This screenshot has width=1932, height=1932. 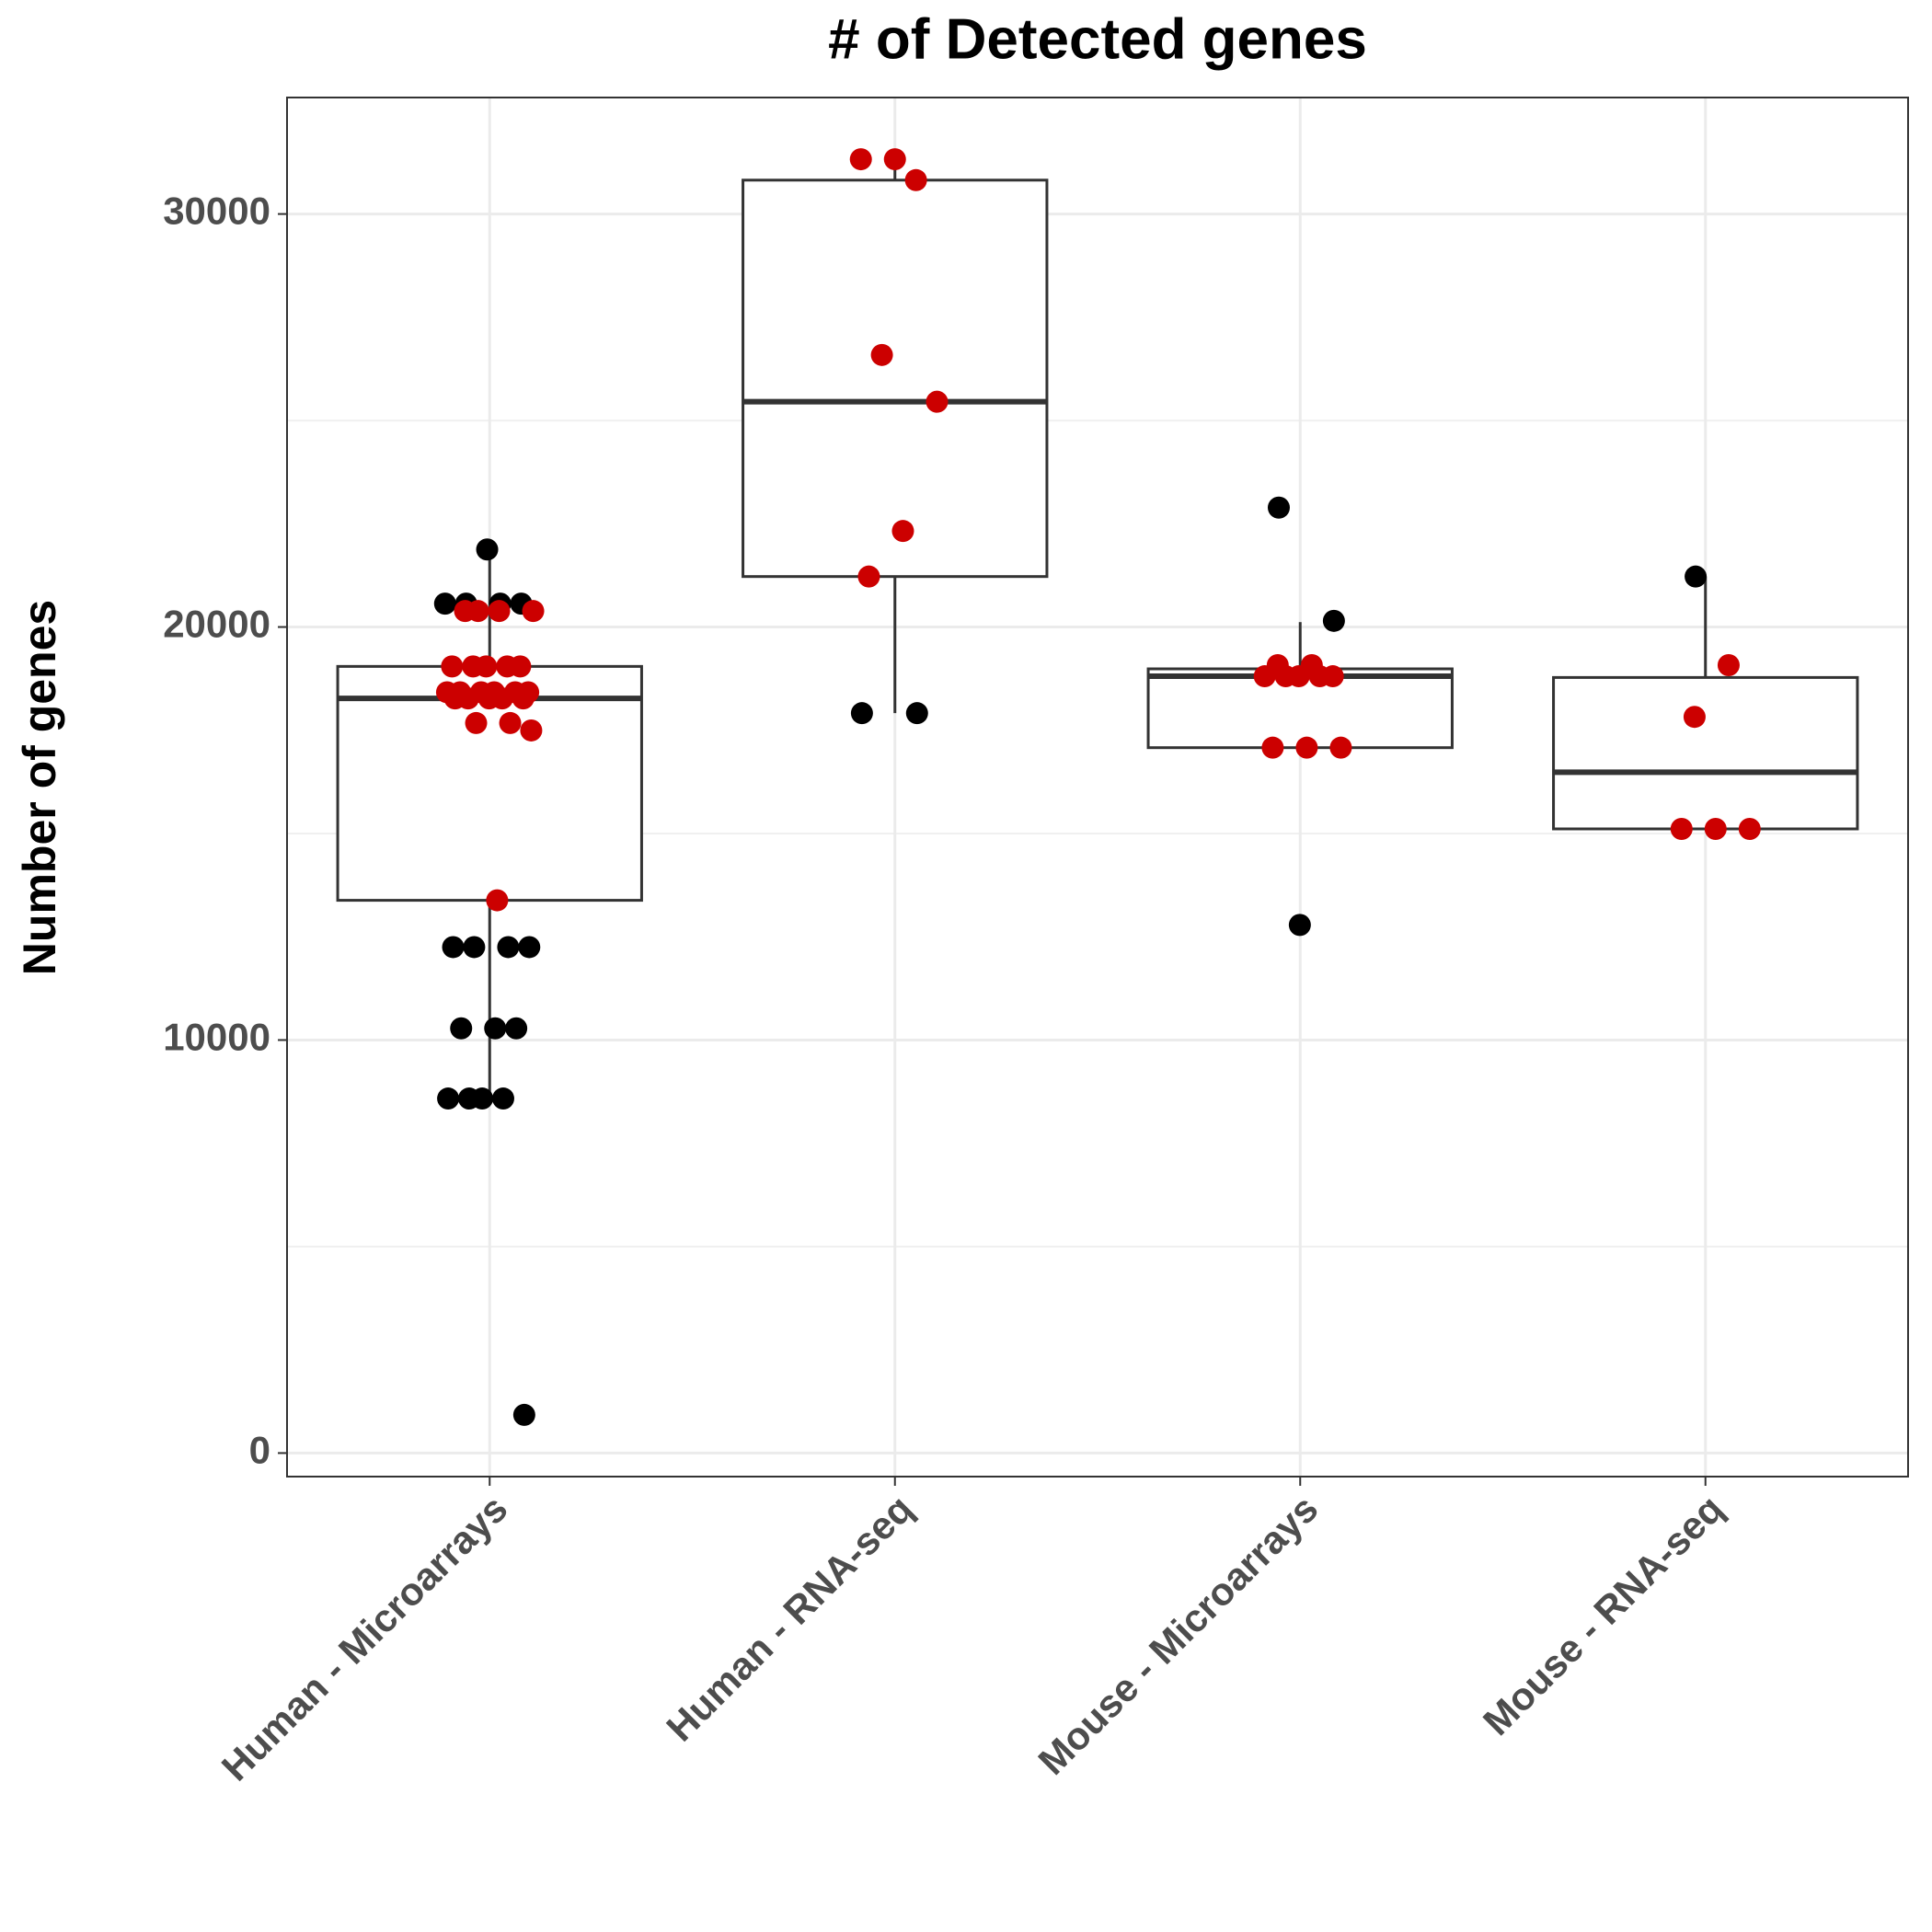 I want to click on y-tick-label: 20000, so click(x=216, y=624).